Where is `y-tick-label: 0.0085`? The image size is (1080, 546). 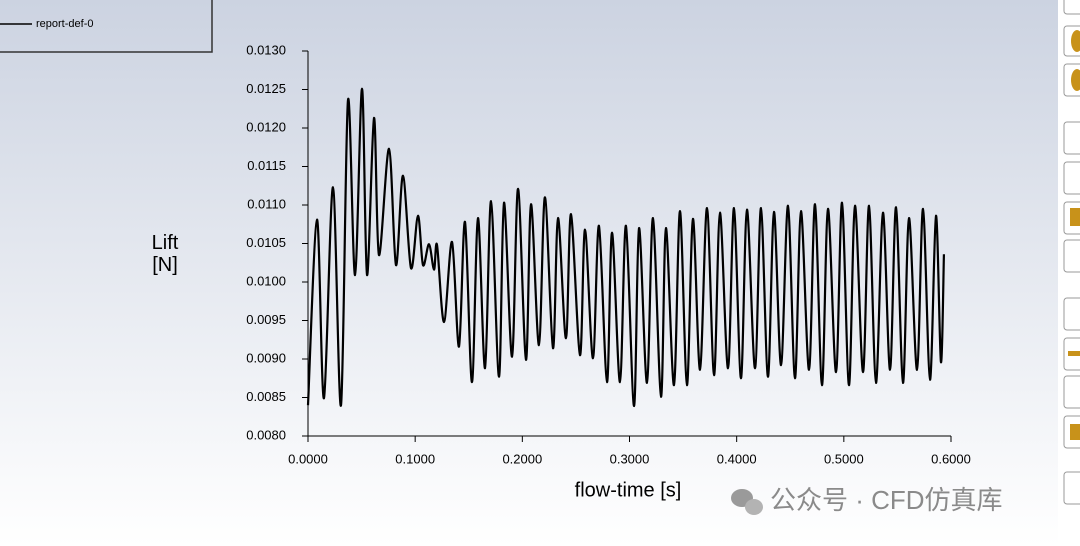 y-tick-label: 0.0085 is located at coordinates (266, 396).